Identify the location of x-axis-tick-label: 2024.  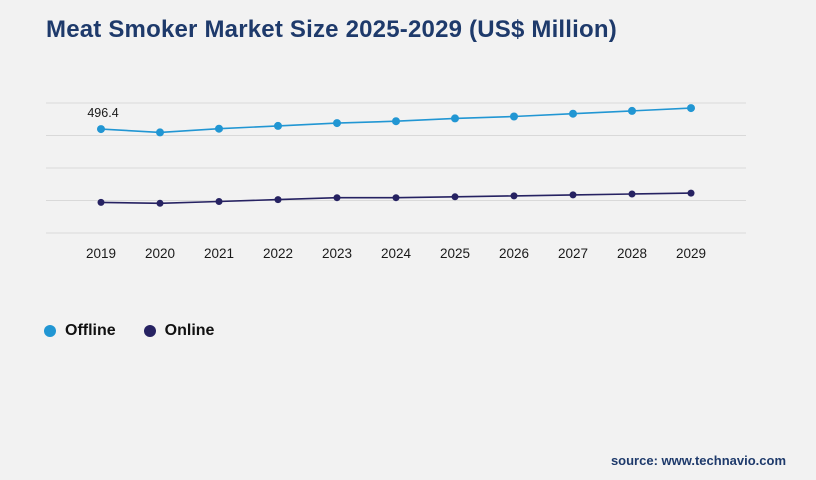
(396, 253).